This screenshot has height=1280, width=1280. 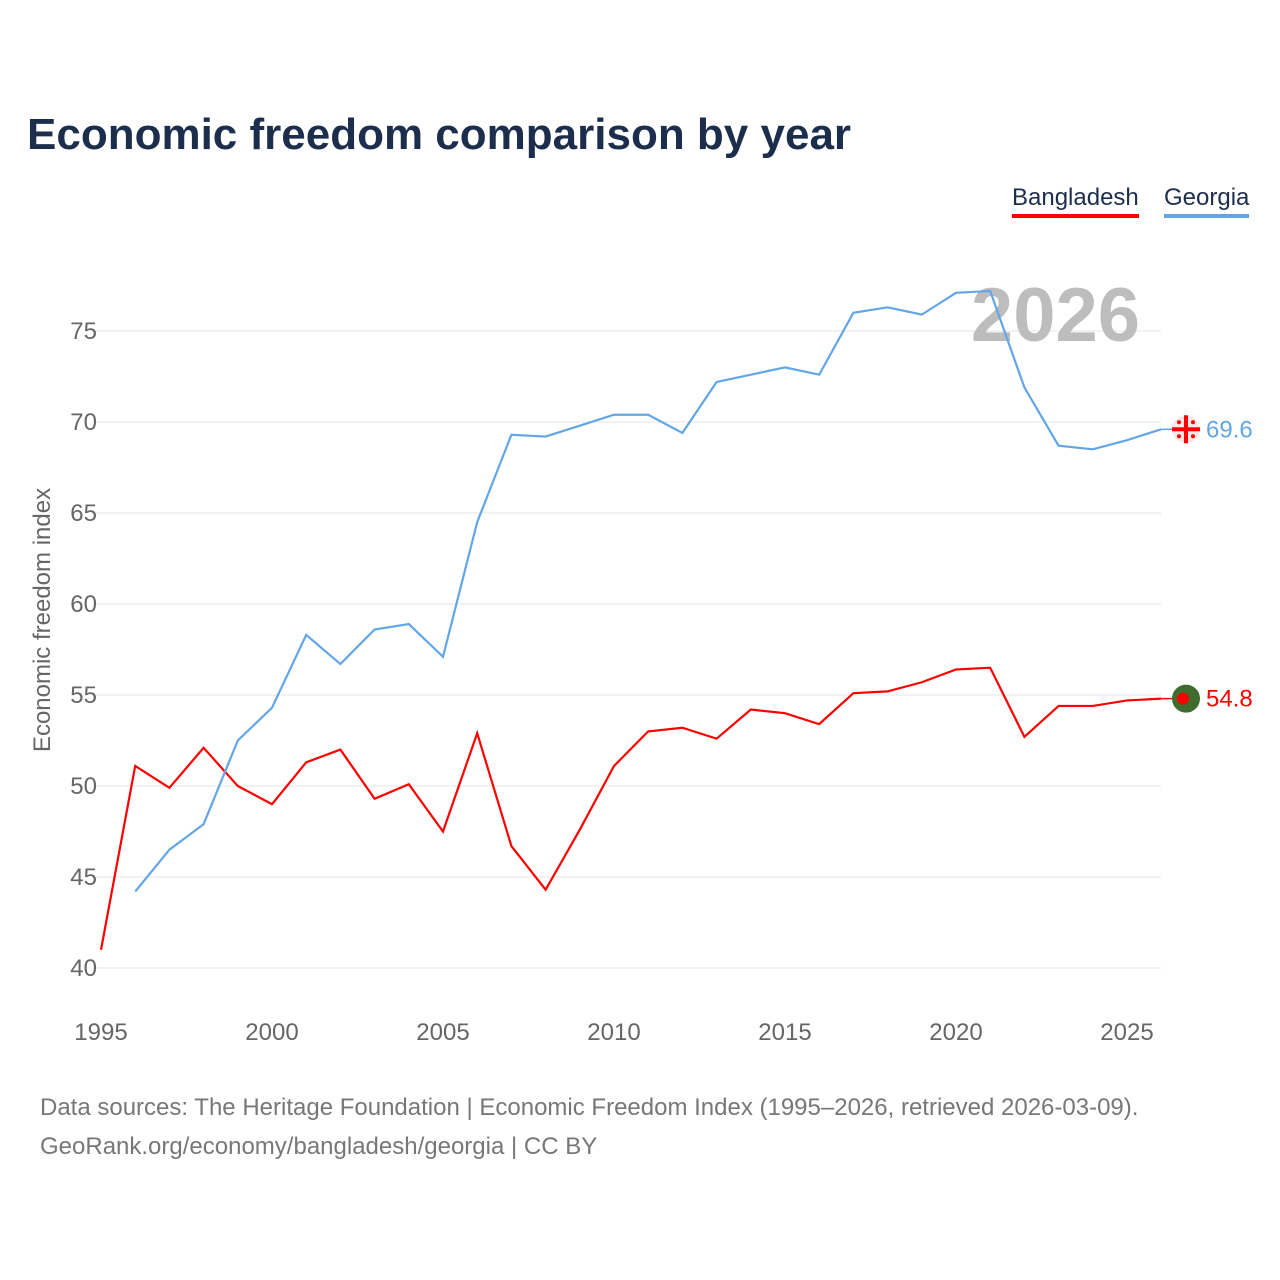 What do you see at coordinates (83, 604) in the screenshot?
I see `y-tick-label: 60` at bounding box center [83, 604].